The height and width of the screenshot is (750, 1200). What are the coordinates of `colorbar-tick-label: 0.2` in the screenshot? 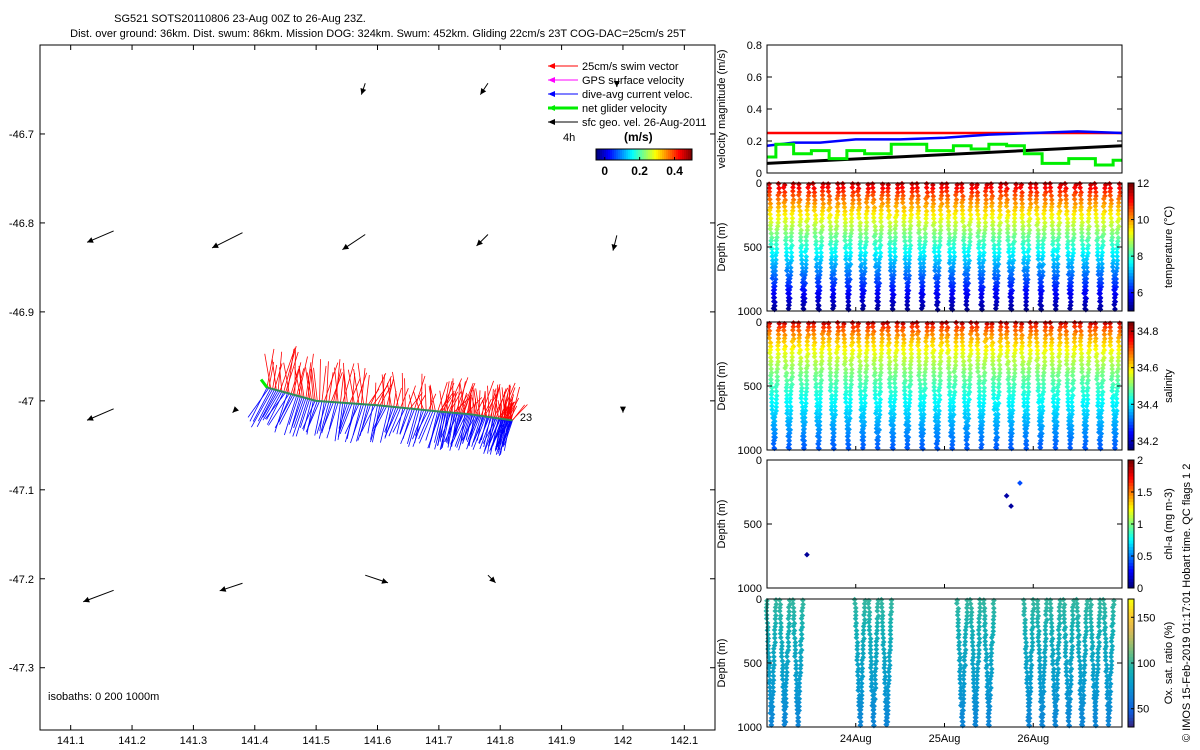 It's located at (639, 171).